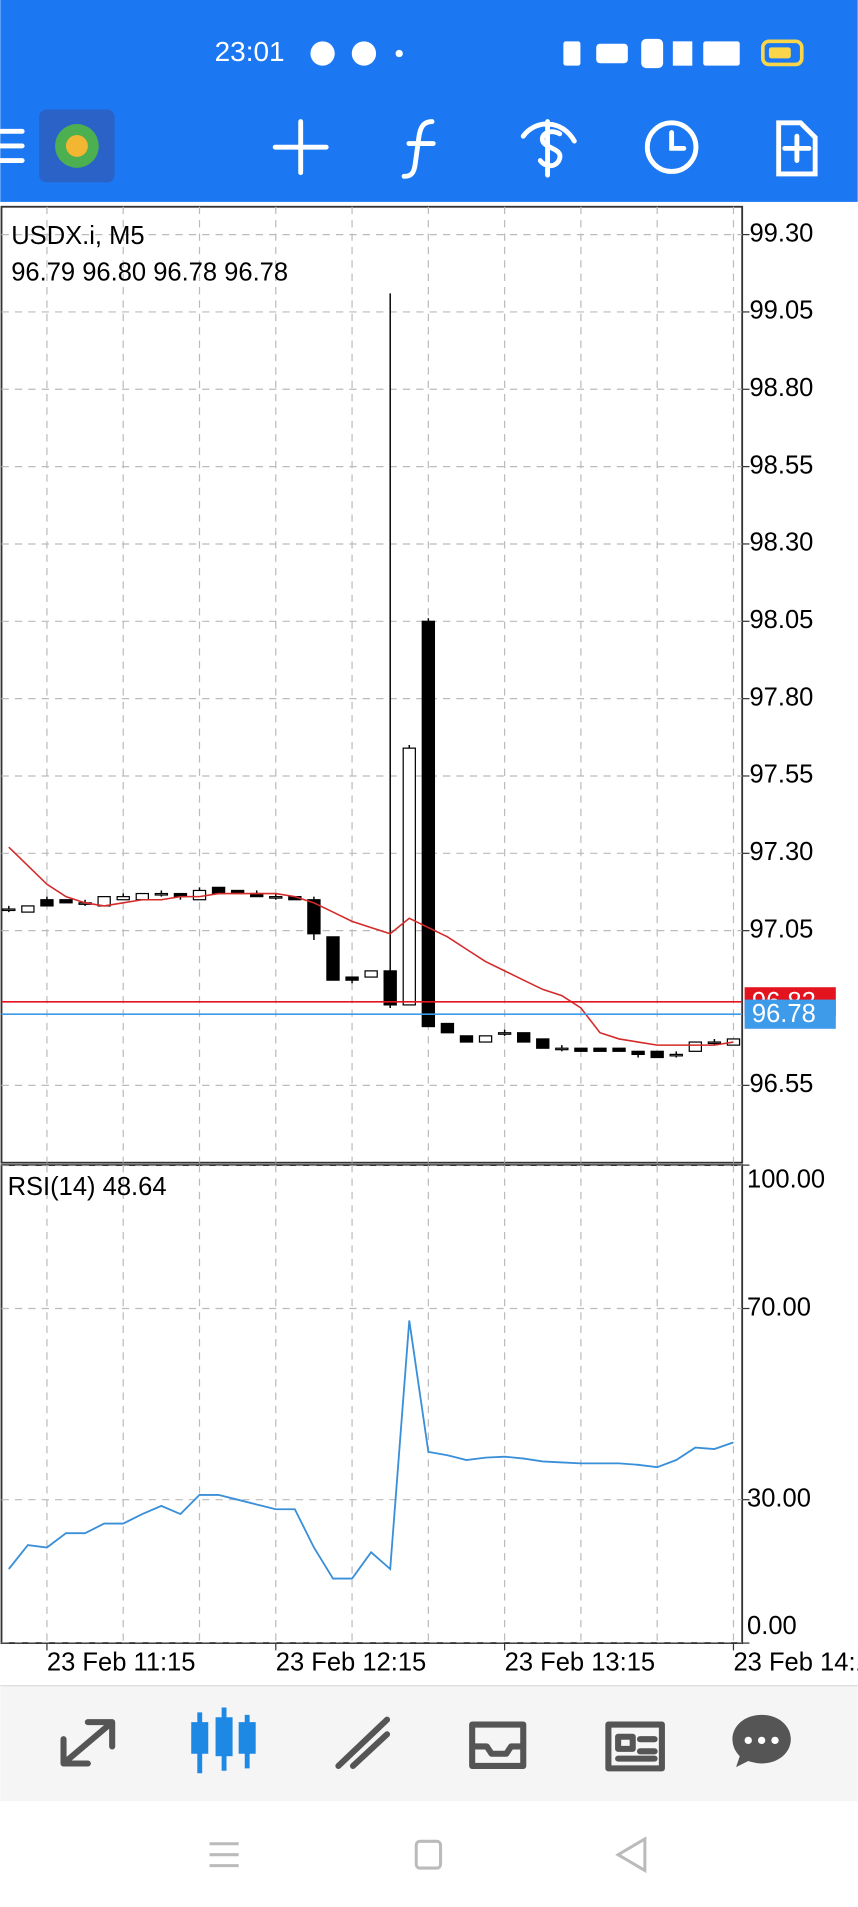  I want to click on y-tick-label: 100.00, so click(786, 1180).